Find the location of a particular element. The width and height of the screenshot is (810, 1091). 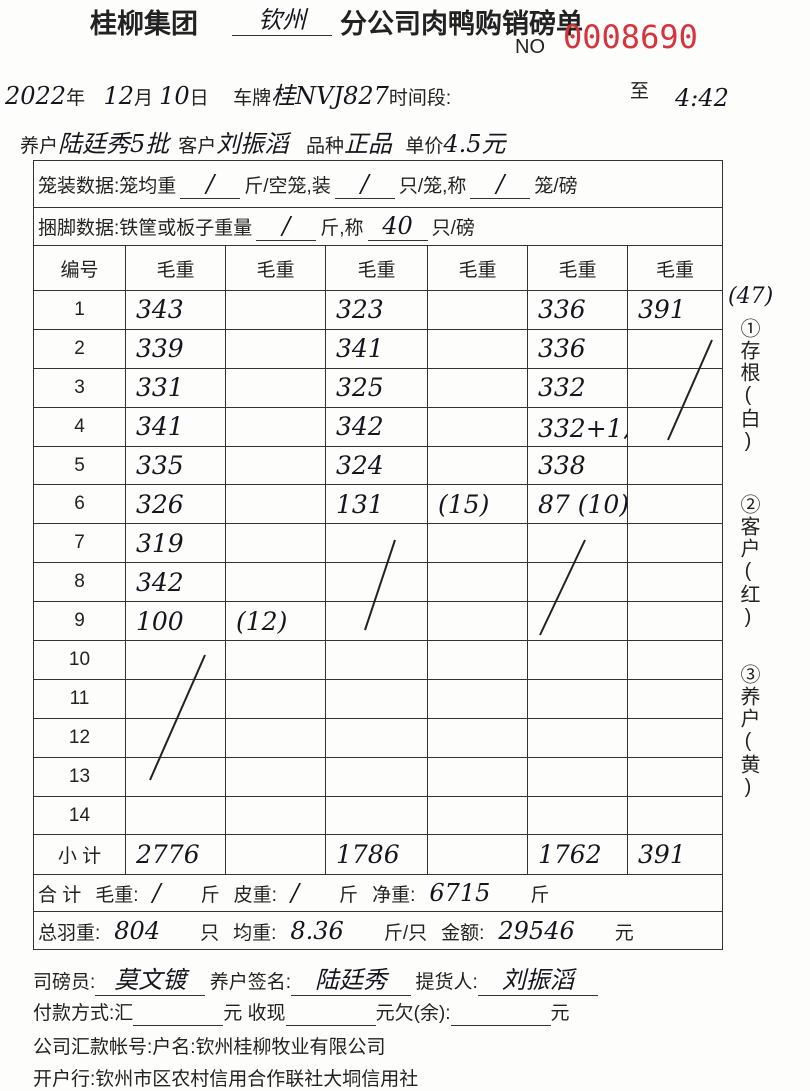

cell: (12) is located at coordinates (275, 621).